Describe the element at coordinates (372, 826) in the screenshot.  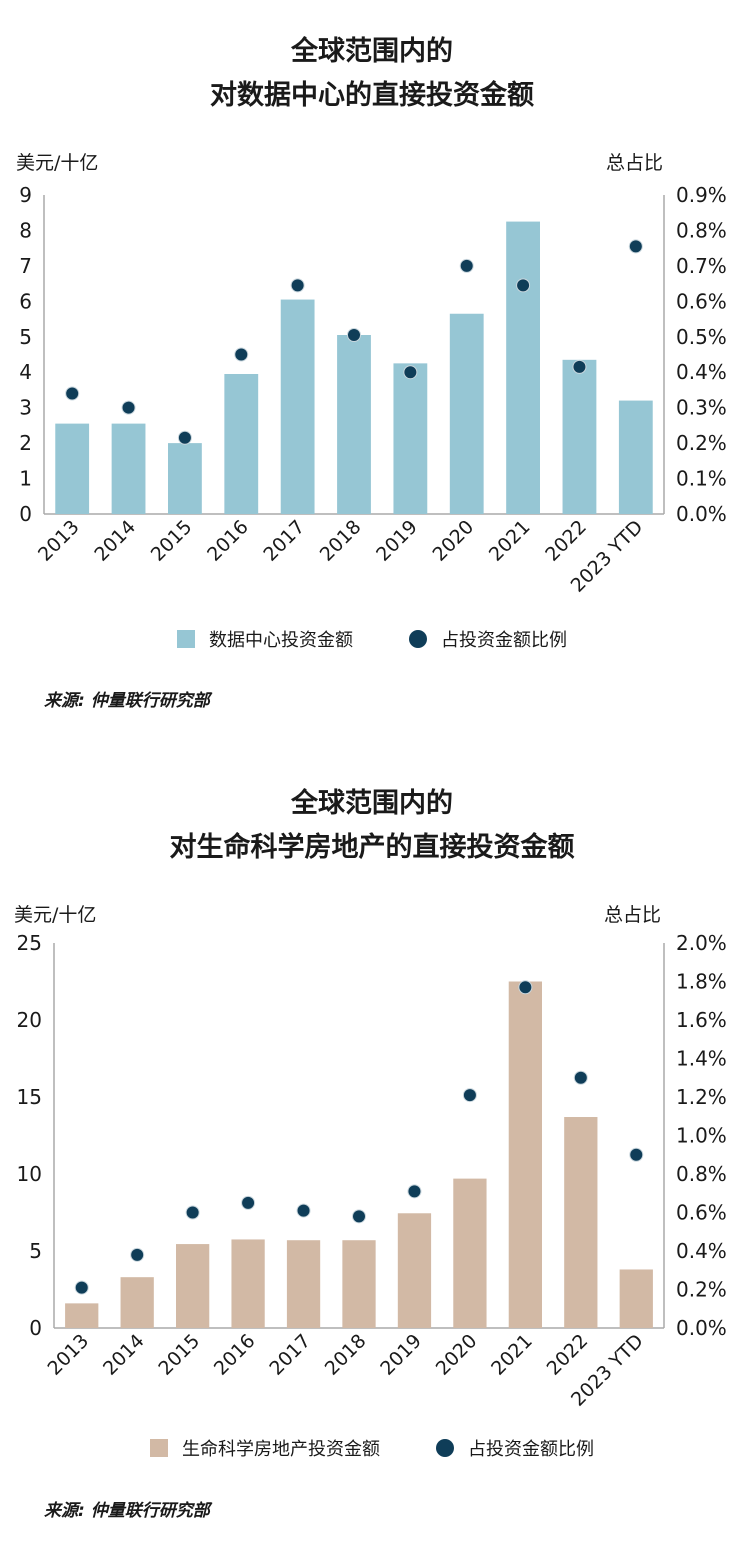
I see `chart-title: 全球范围内的 对生命科学房地产的直接投资金额` at that location.